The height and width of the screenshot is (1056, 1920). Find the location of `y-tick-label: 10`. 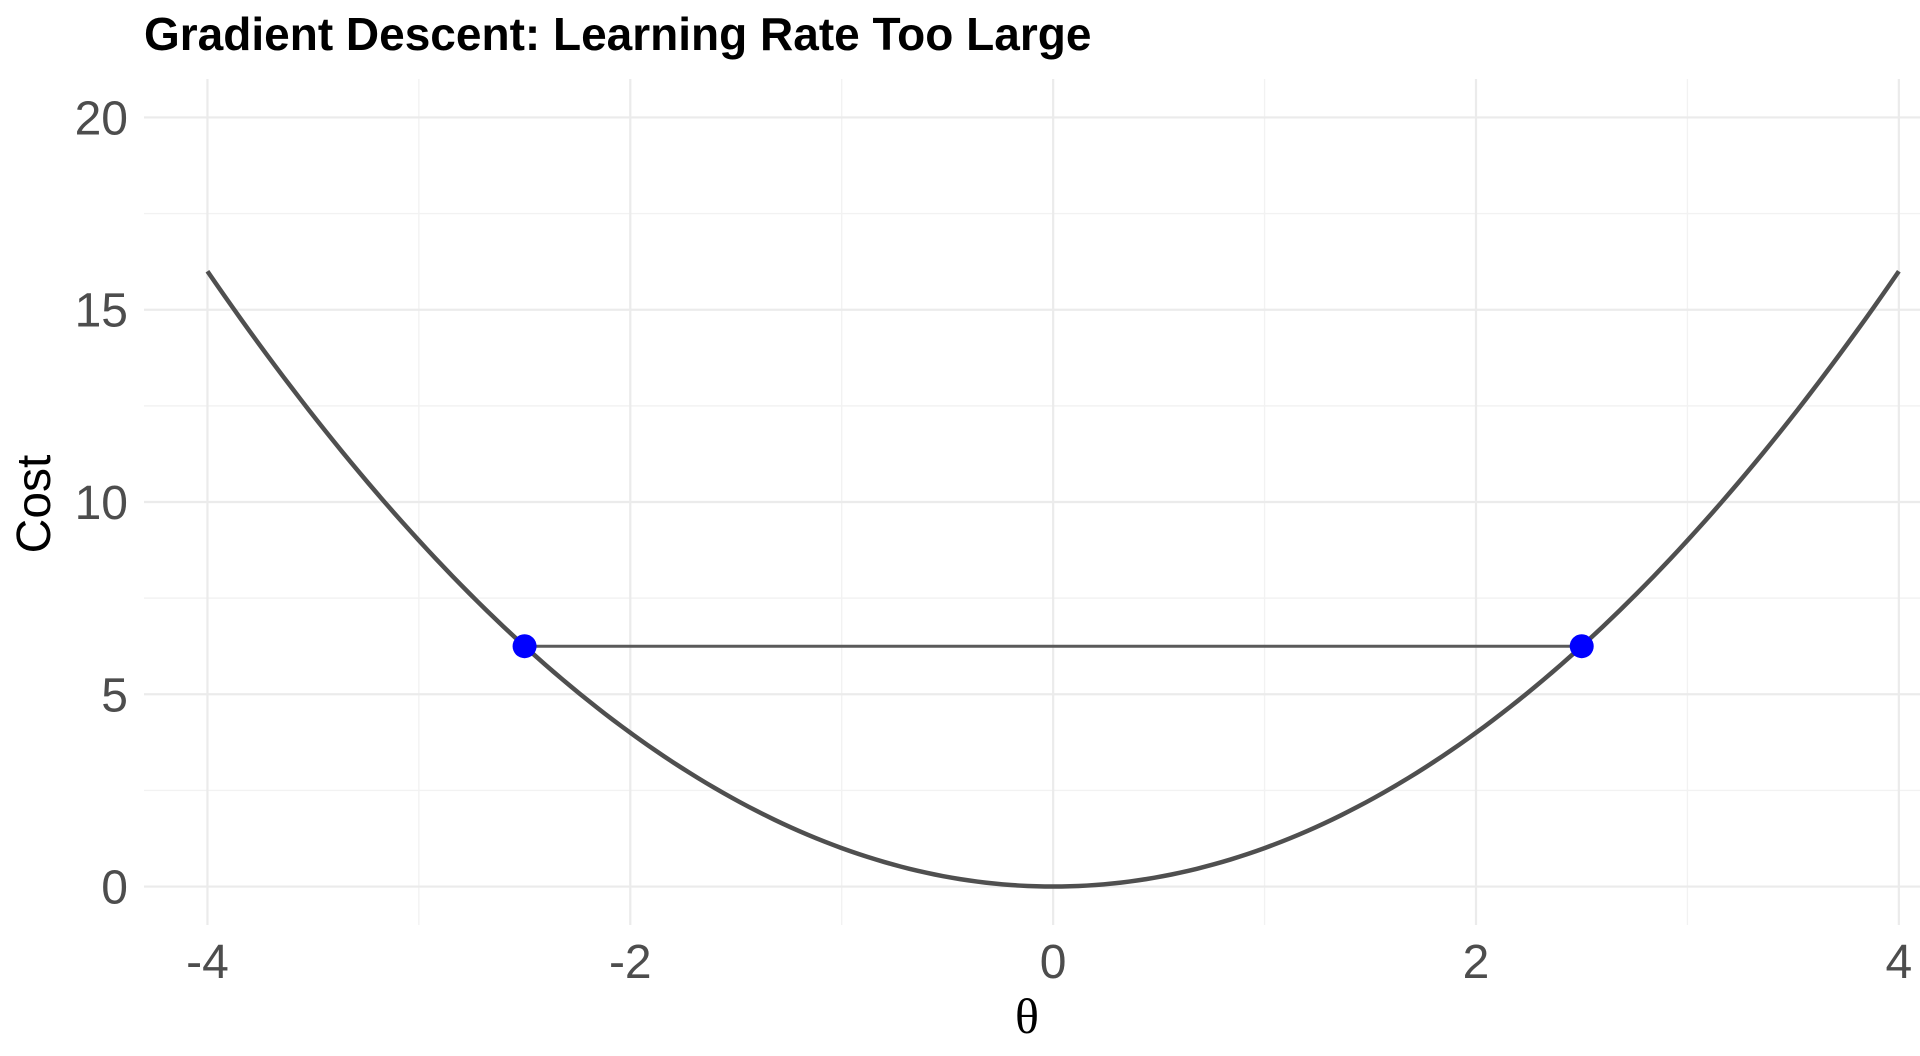

y-tick-label: 10 is located at coordinates (101, 503).